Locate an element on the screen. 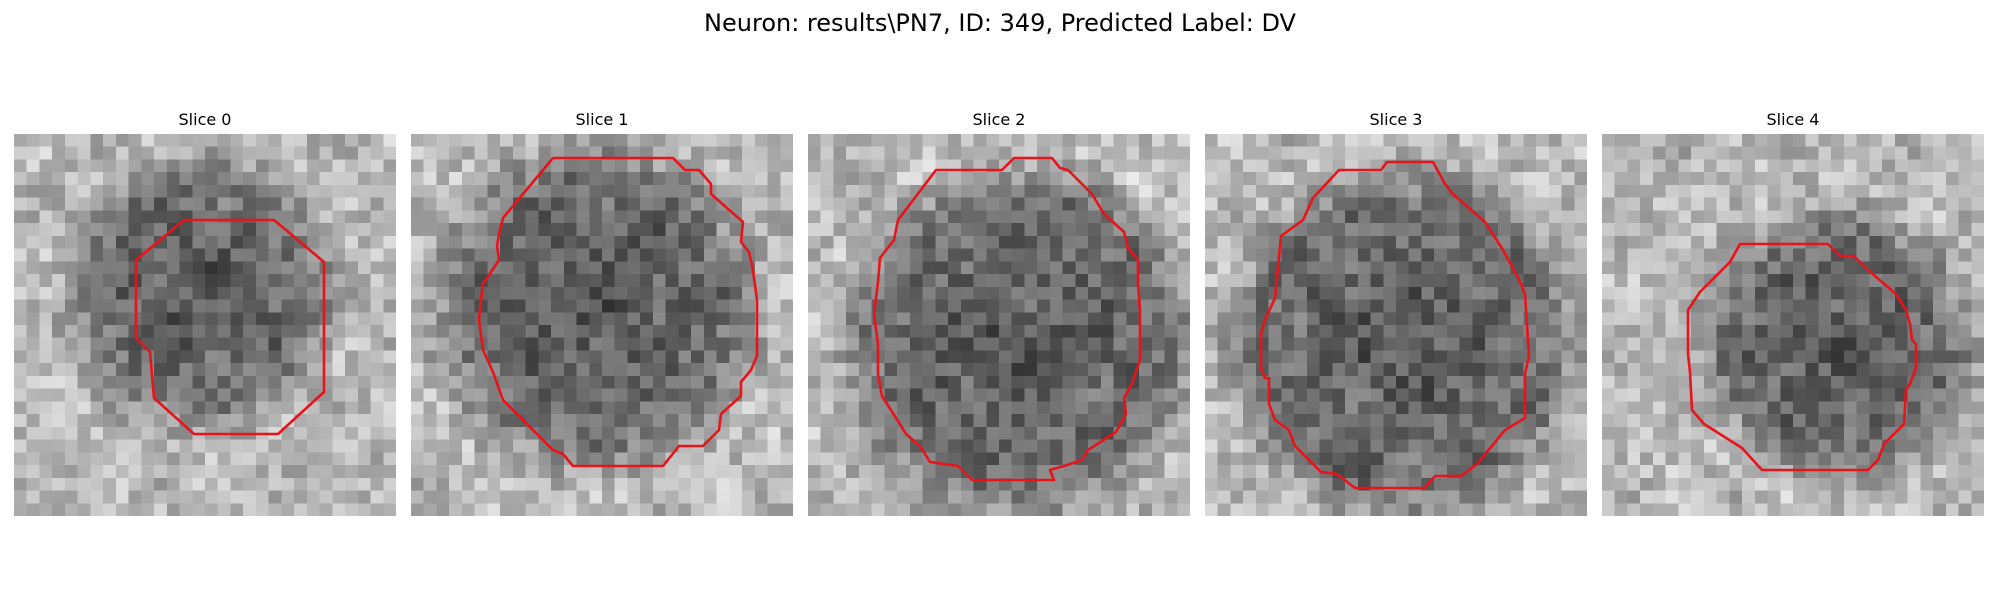 The width and height of the screenshot is (2000, 600). slice-panel-0: Slice 0 is located at coordinates (205, 312).